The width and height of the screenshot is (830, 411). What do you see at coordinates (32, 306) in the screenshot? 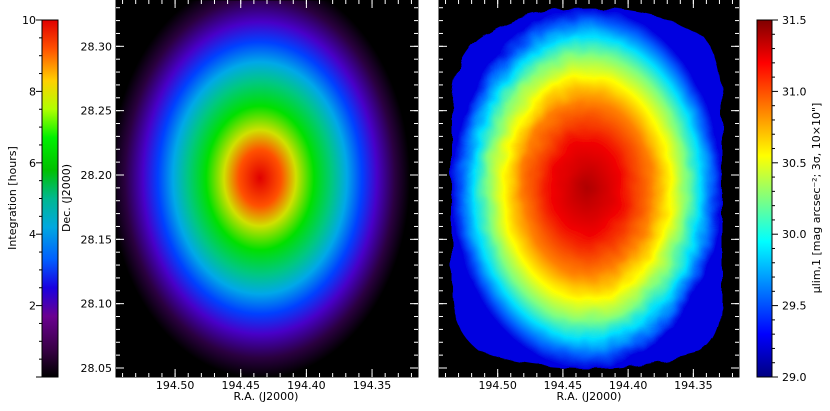
I see `colorbar-tick-label: 2` at bounding box center [32, 306].